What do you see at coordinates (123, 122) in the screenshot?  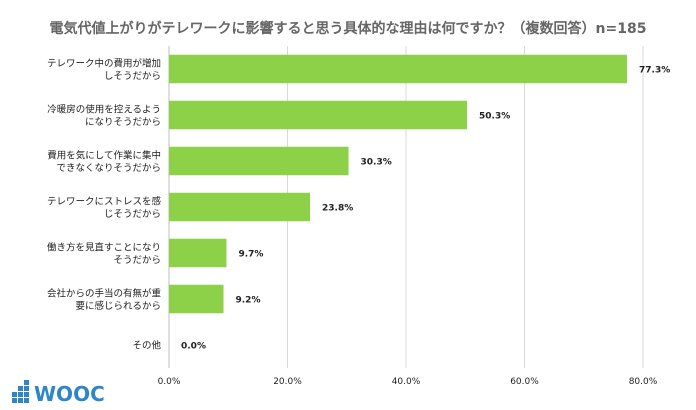 I see `category-label-line: になりそうだから` at bounding box center [123, 122].